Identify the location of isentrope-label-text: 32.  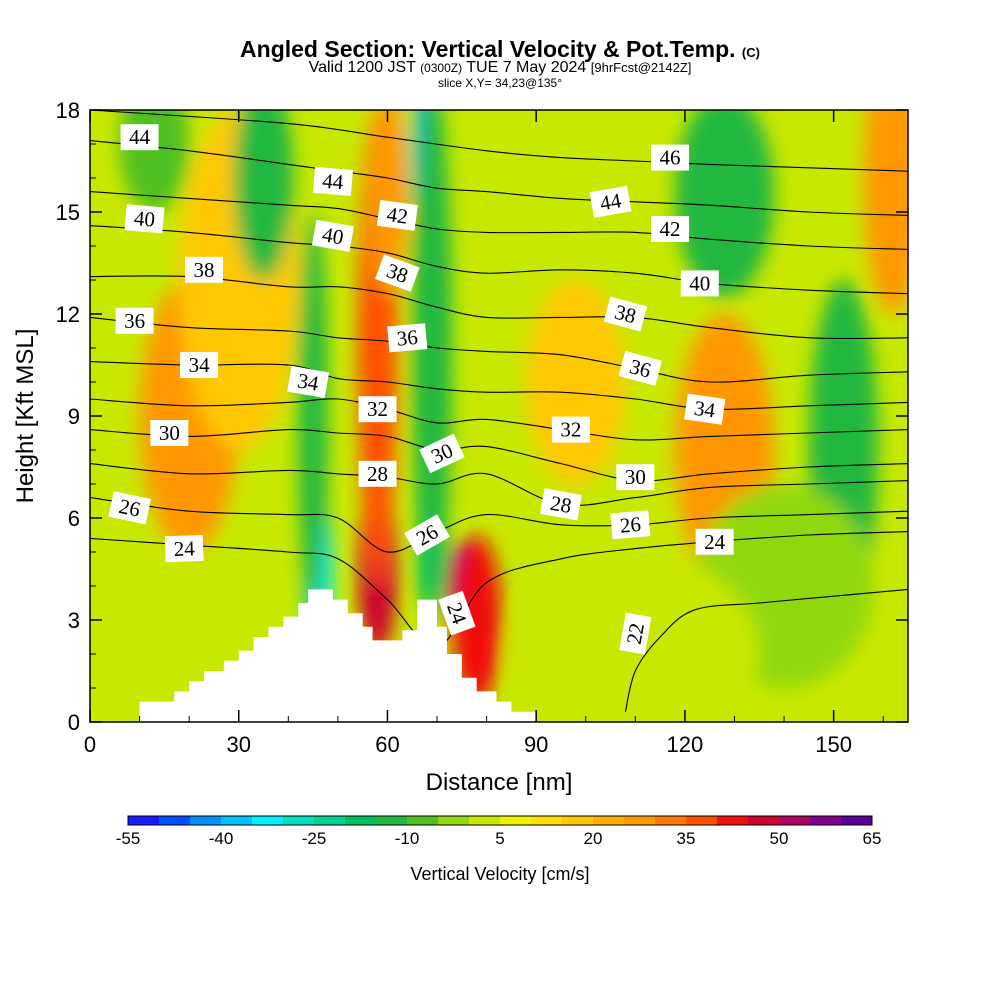
(570, 430).